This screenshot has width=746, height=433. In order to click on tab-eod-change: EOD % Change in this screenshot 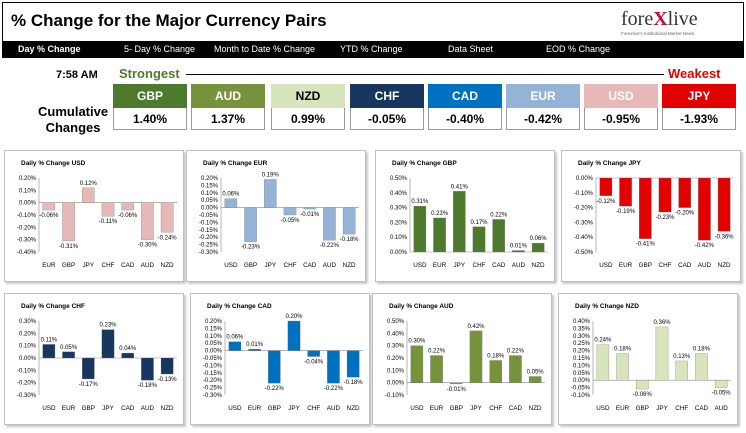, I will do `click(578, 49)`.